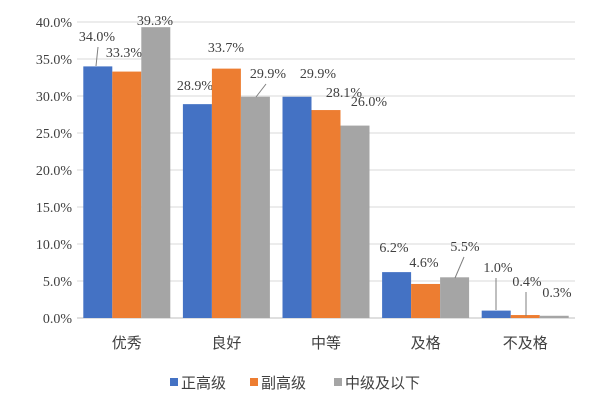  What do you see at coordinates (498, 268) in the screenshot?
I see `data-label: 1.0%` at bounding box center [498, 268].